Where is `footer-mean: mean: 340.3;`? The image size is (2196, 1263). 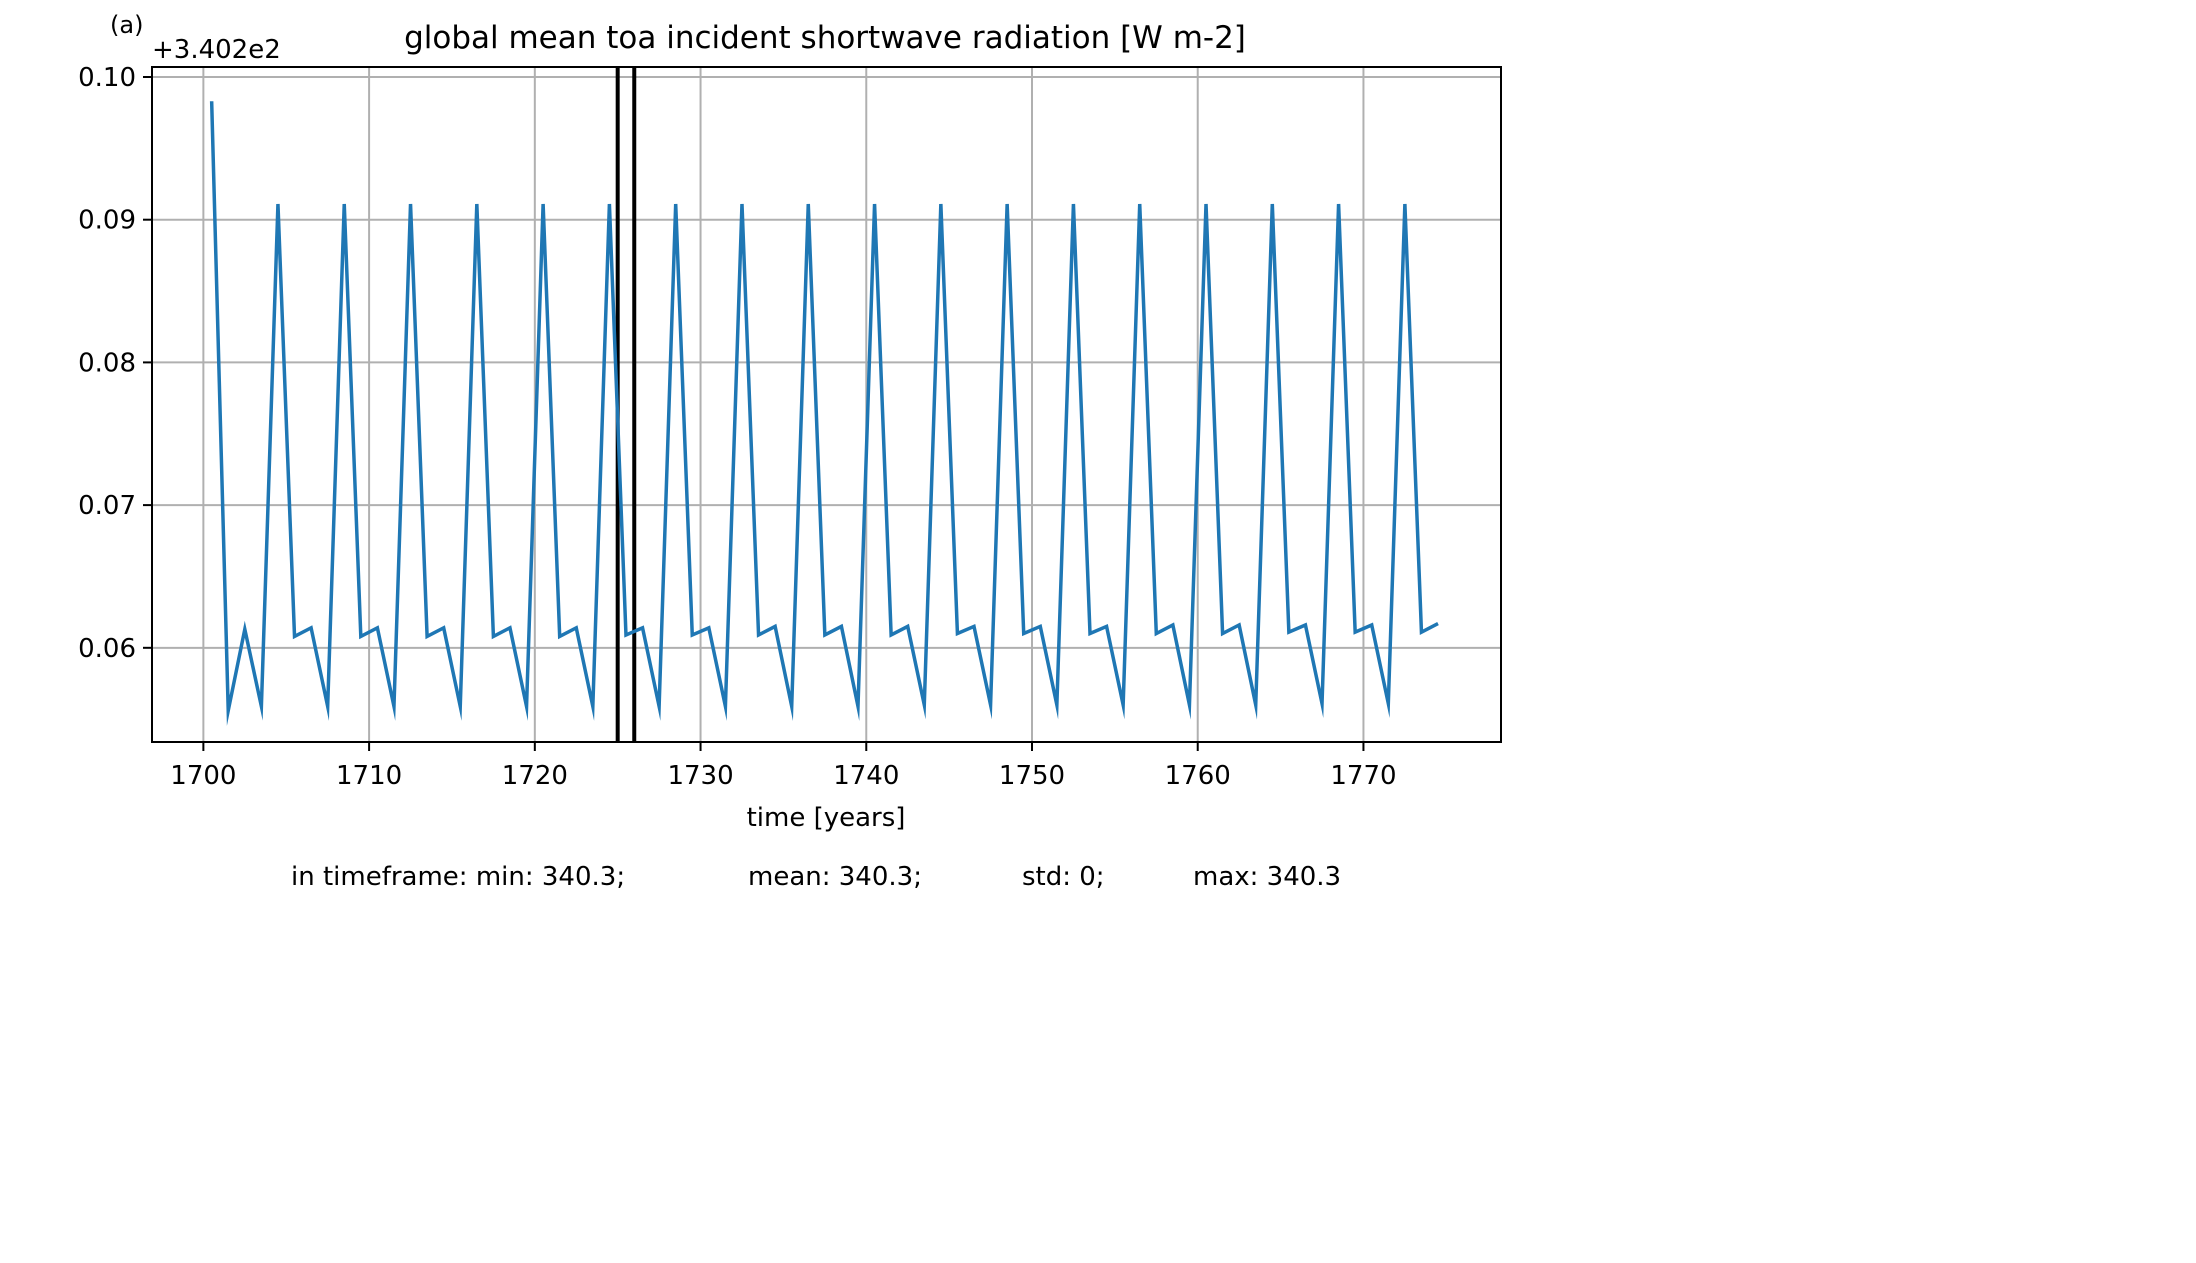 footer-mean: mean: 340.3; is located at coordinates (835, 877).